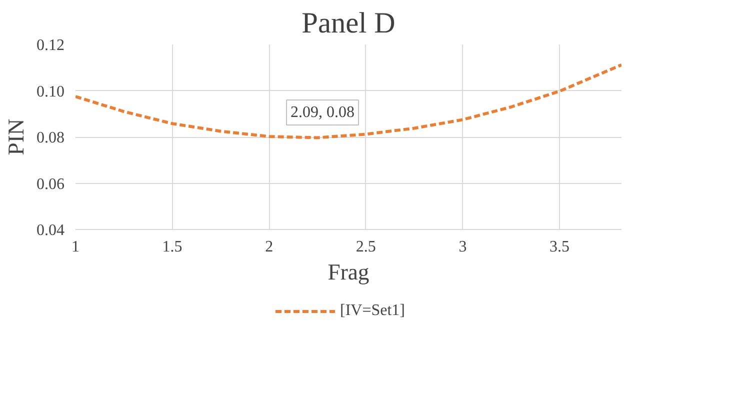 The image size is (734, 401). What do you see at coordinates (16, 137) in the screenshot?
I see `y-axis-title: PIN` at bounding box center [16, 137].